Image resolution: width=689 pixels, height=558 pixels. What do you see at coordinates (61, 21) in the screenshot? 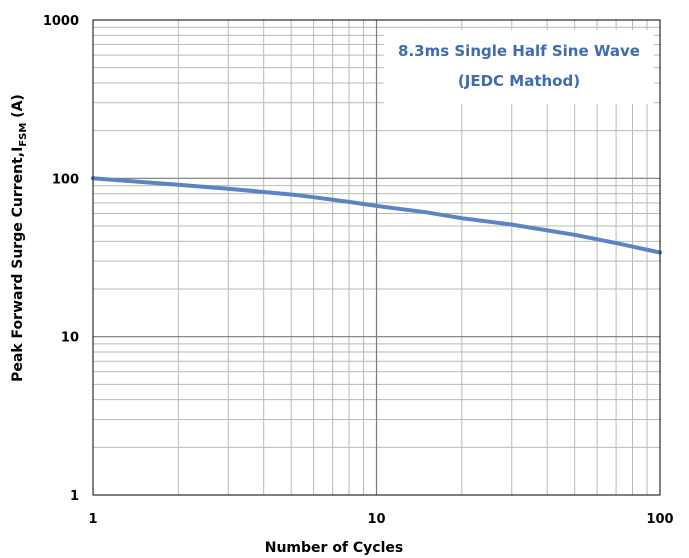
I see `y-tick-label: 1000` at bounding box center [61, 21].